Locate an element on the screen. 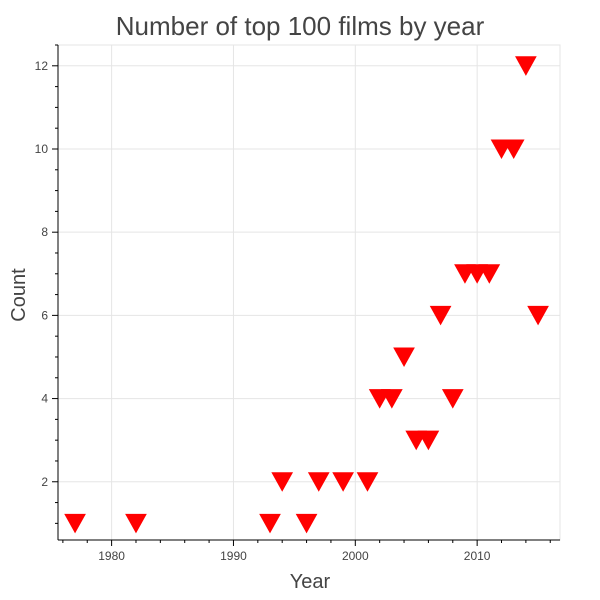  x-tick-label: 1990 is located at coordinates (233, 556).